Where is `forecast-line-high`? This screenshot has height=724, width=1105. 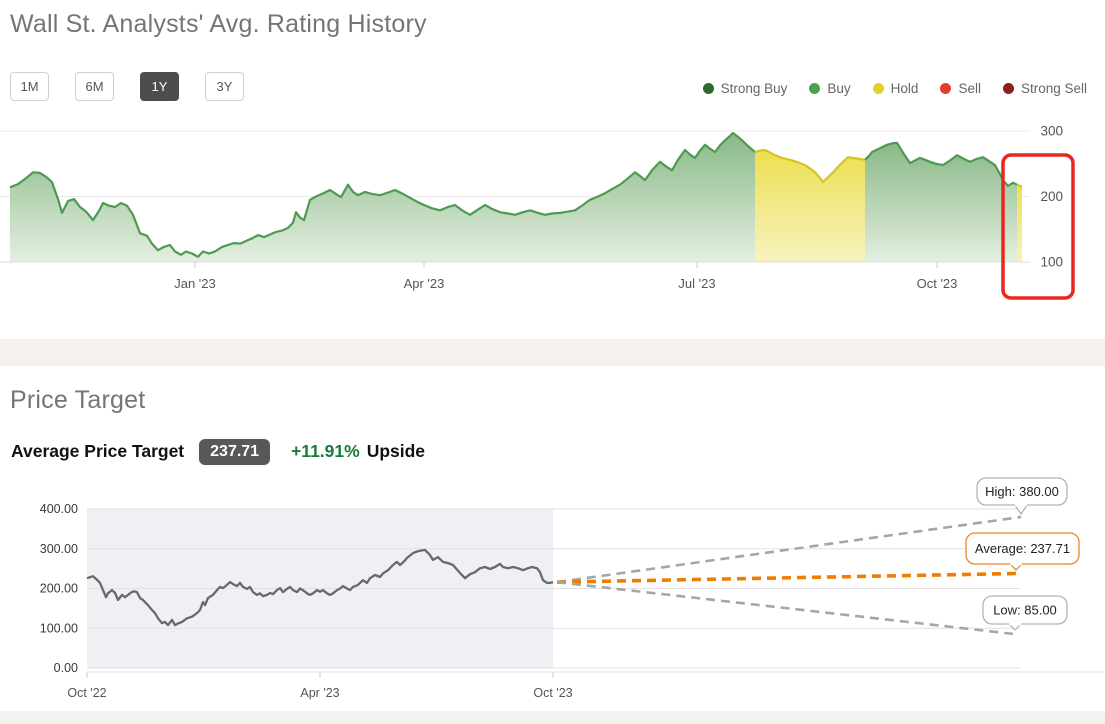 forecast-line-high is located at coordinates (789, 549).